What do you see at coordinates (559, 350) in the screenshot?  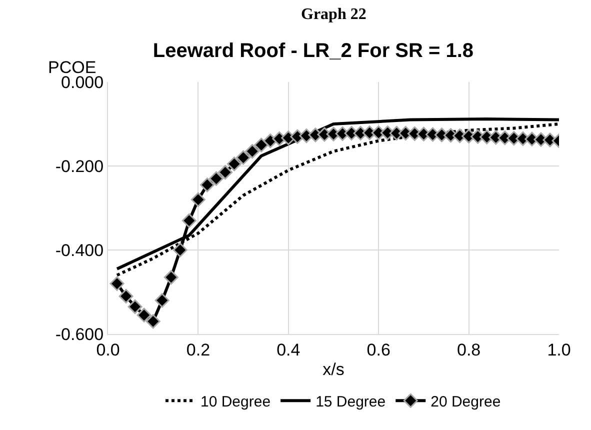 I see `x-tick-label: 1.0` at bounding box center [559, 350].